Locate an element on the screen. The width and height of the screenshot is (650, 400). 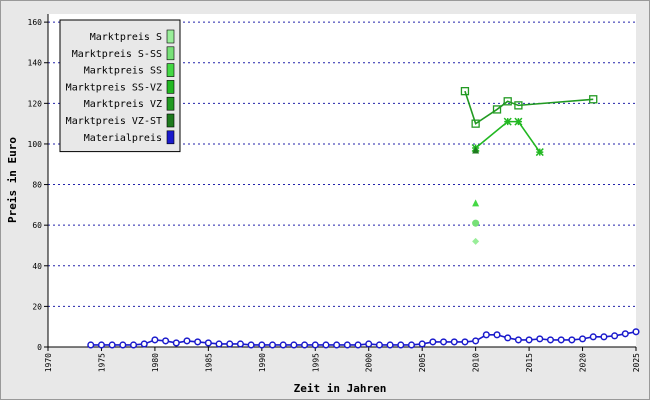
x-tick-label: 1980 is located at coordinates (155, 362).